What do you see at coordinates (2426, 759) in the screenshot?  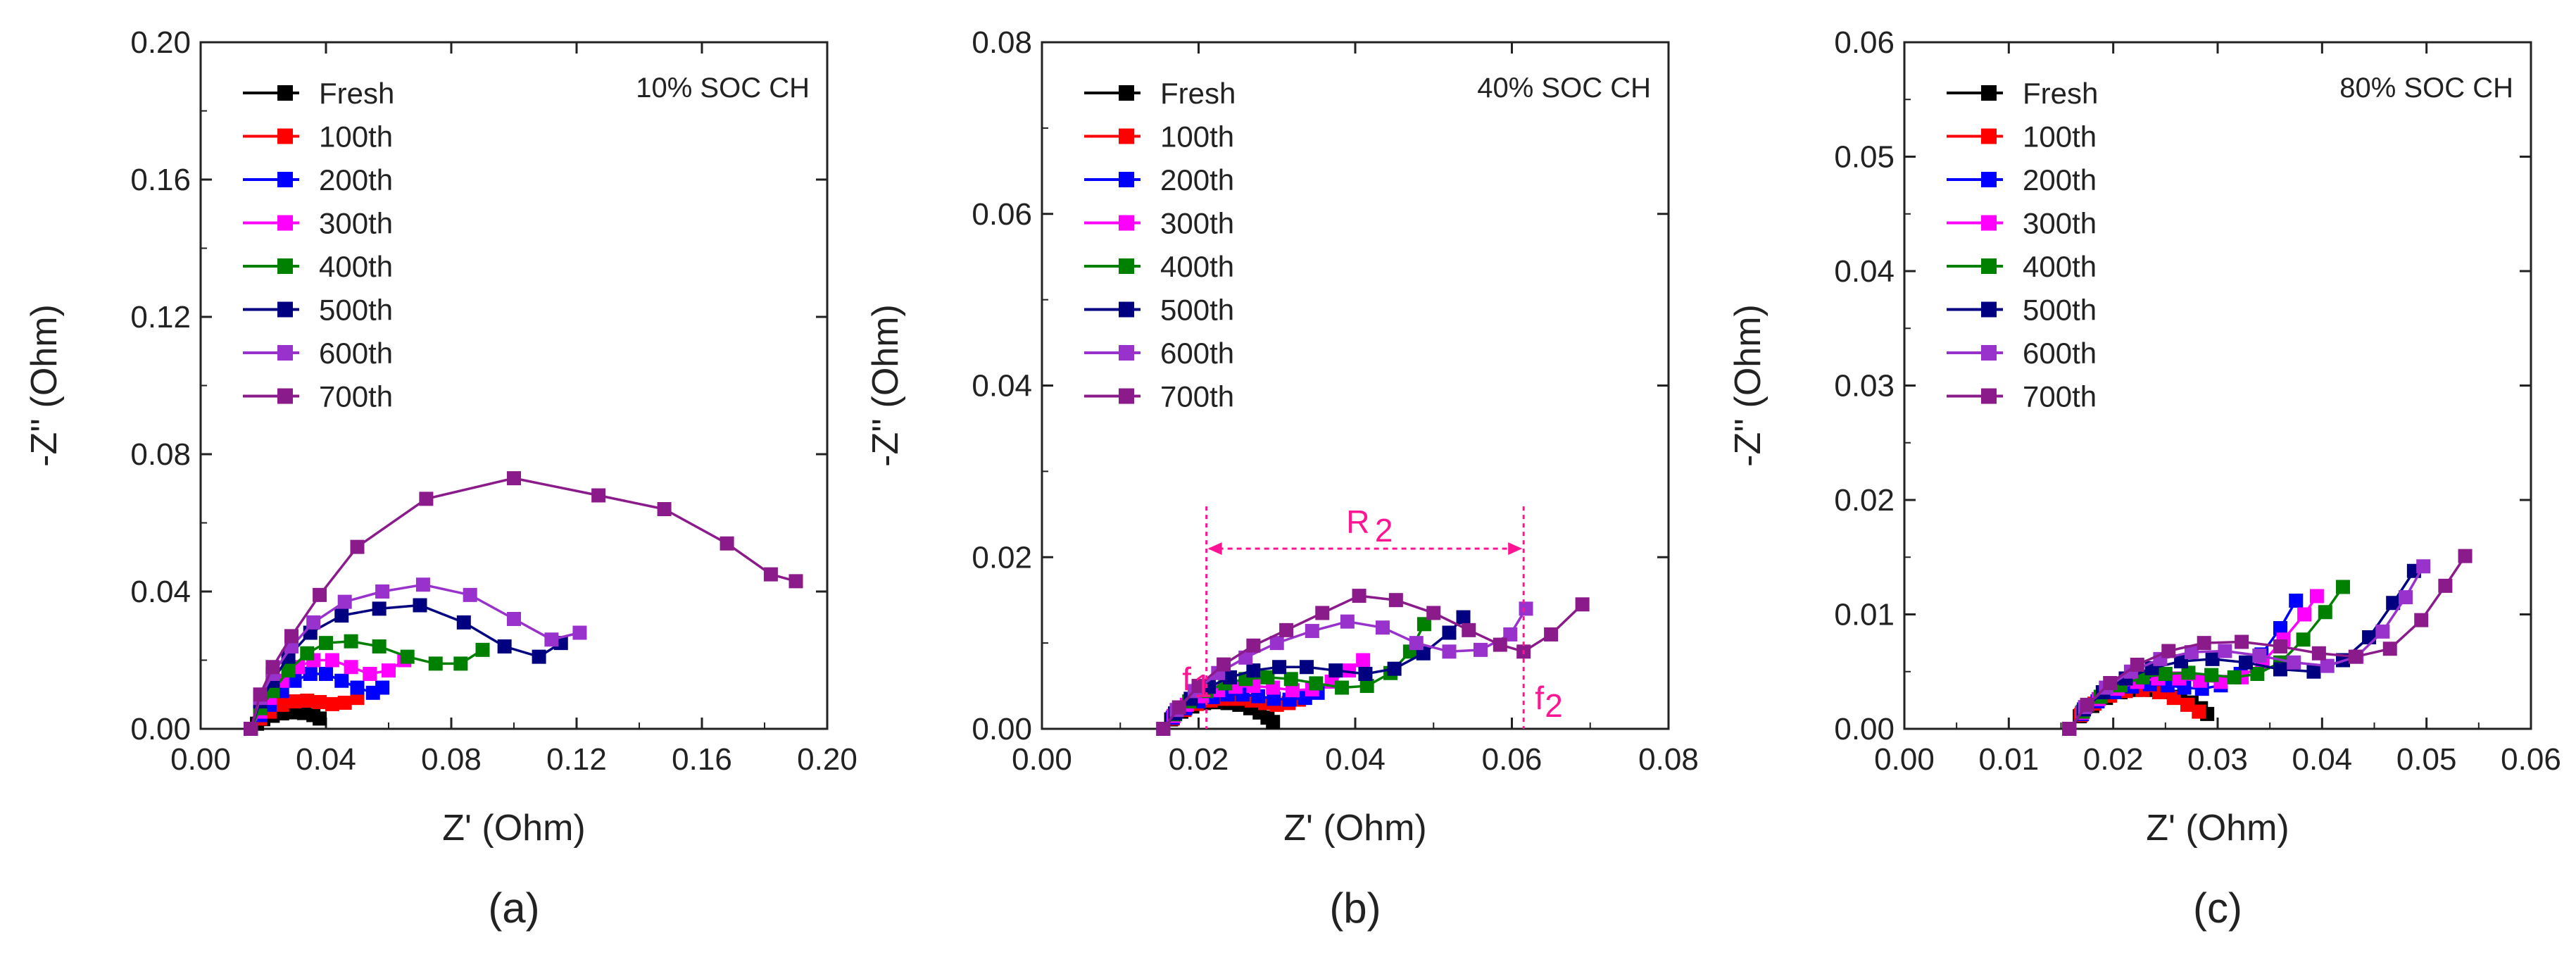 I see `x-tick-label: 0.05` at bounding box center [2426, 759].